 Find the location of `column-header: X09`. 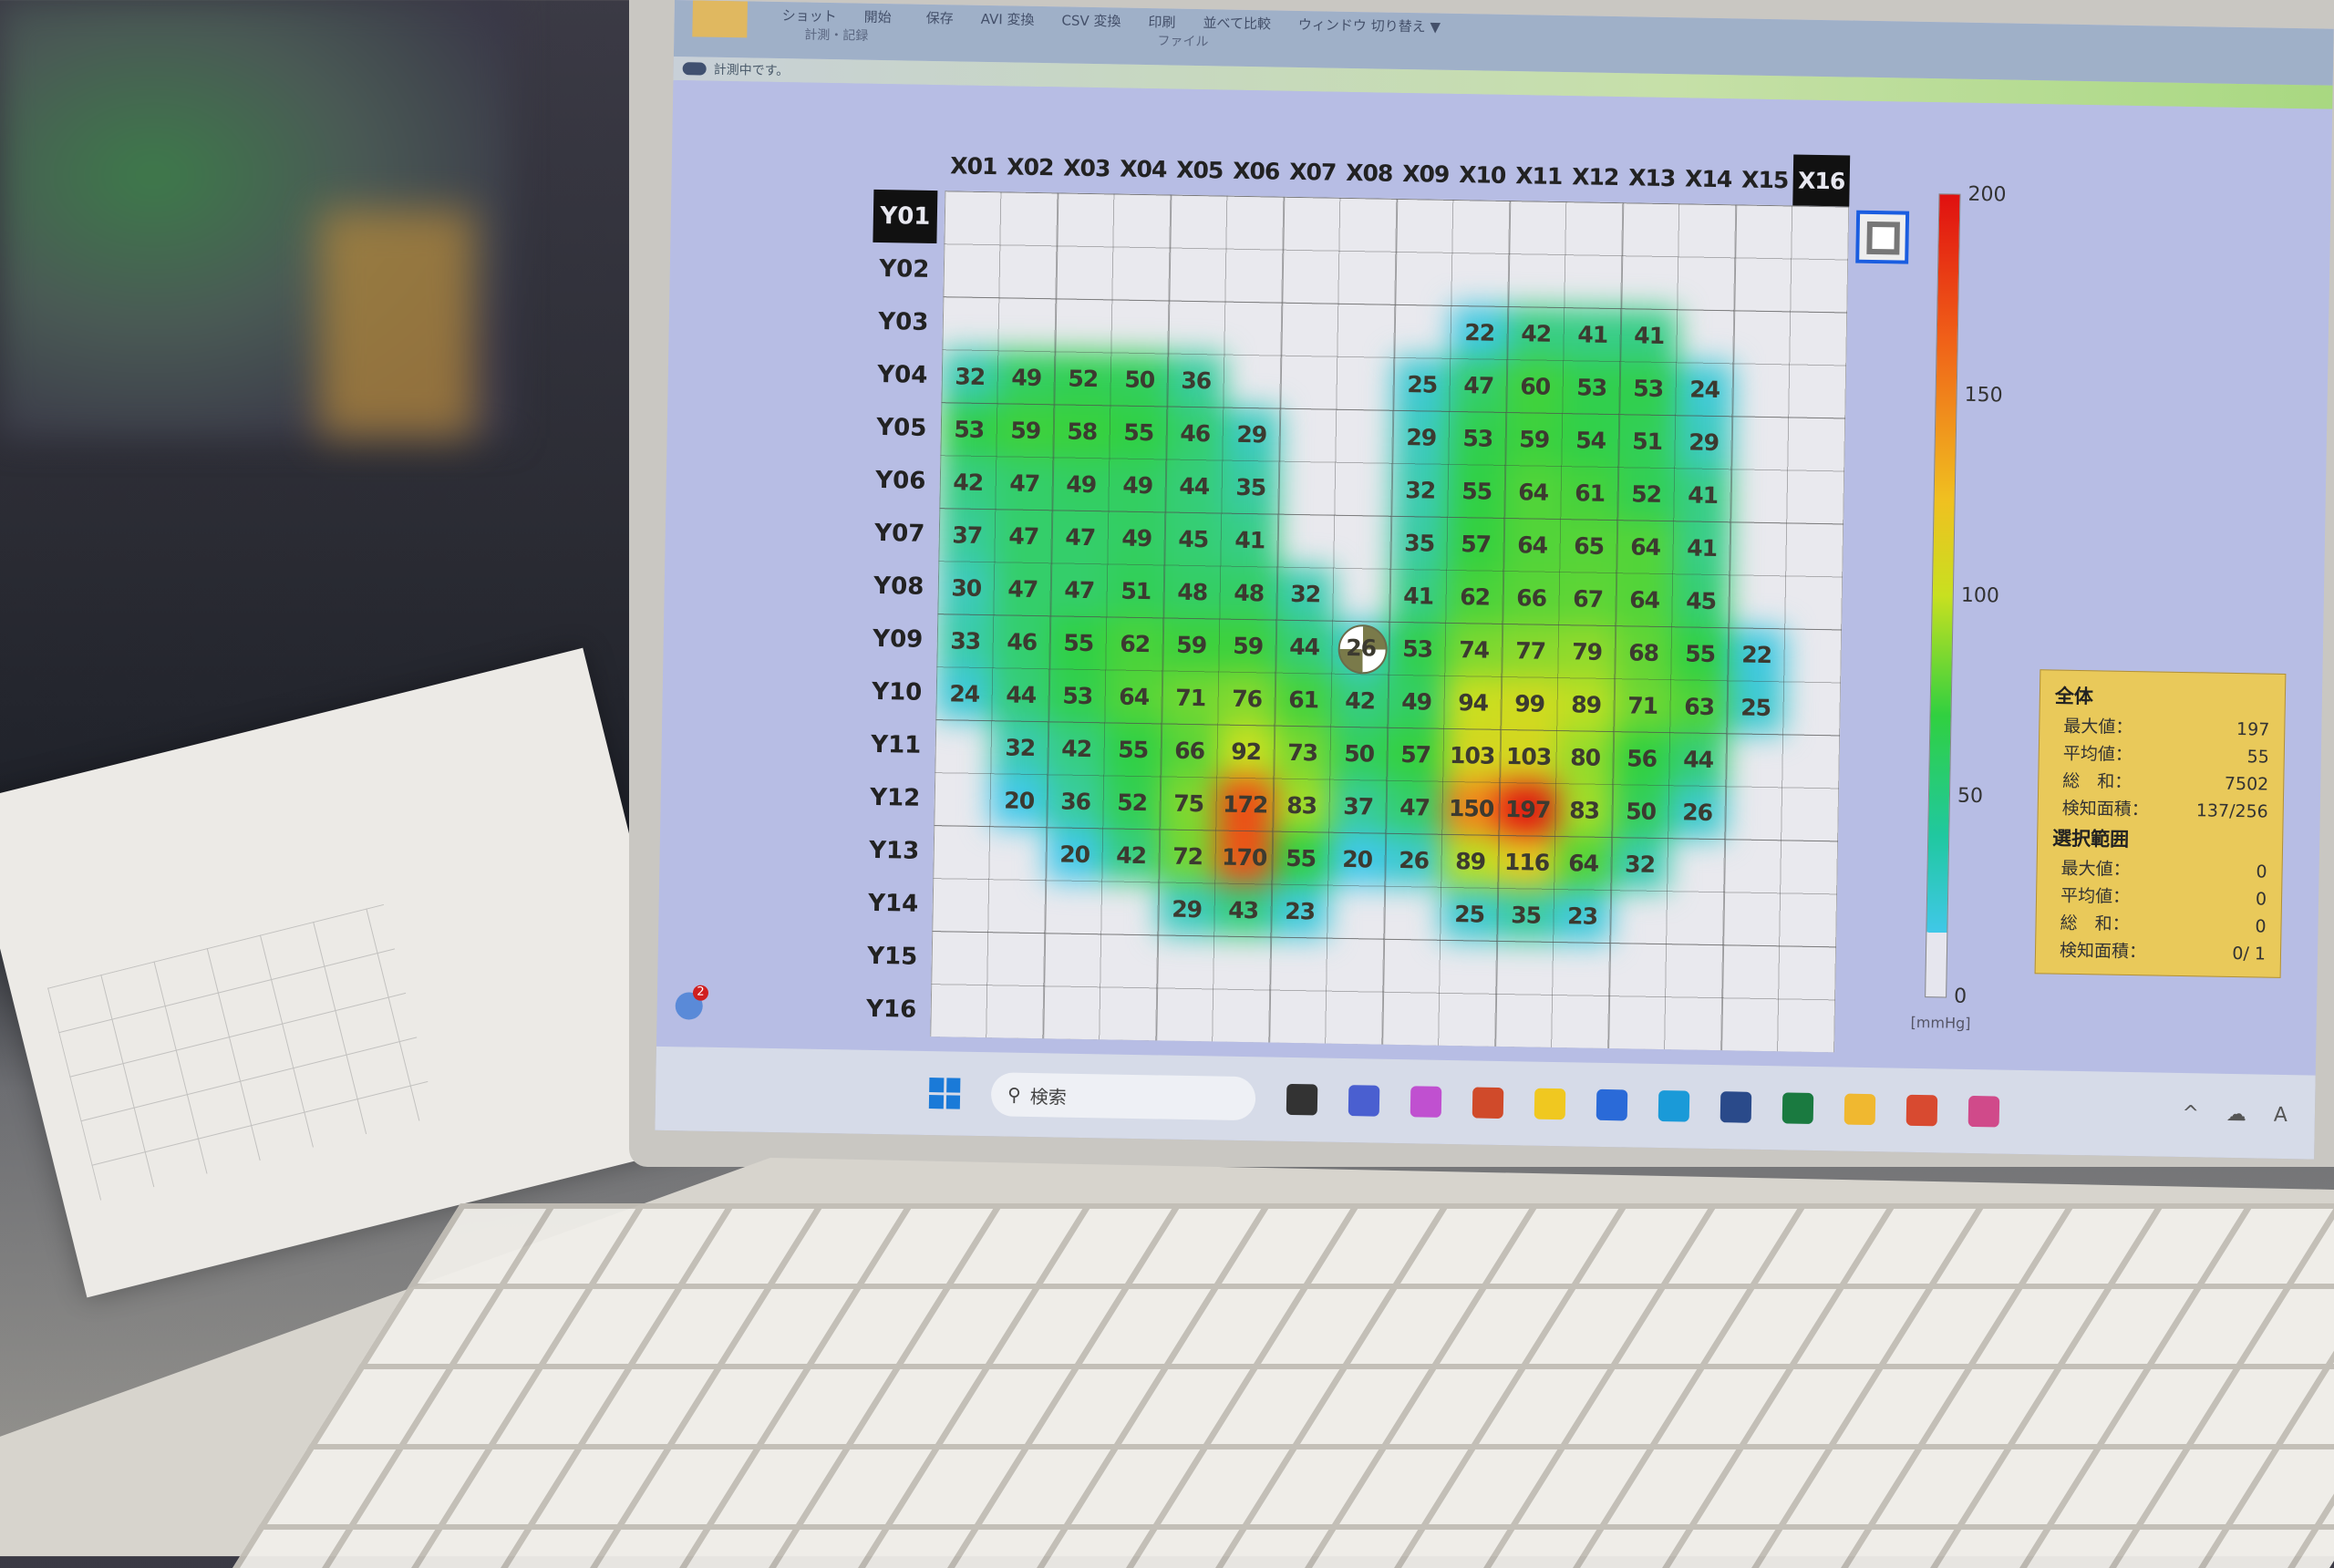

column-header: X09 is located at coordinates (1426, 174).